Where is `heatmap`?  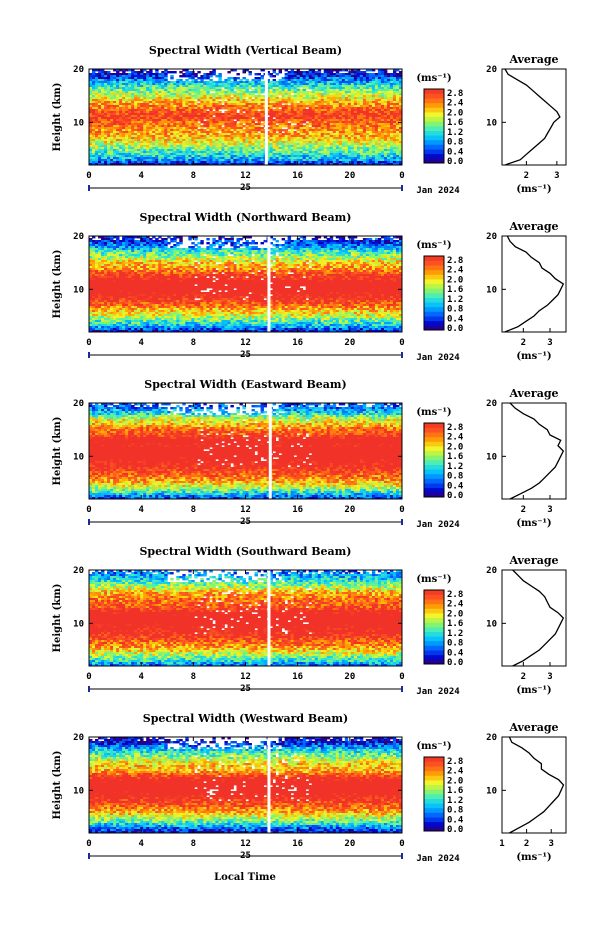 heatmap is located at coordinates (245, 117).